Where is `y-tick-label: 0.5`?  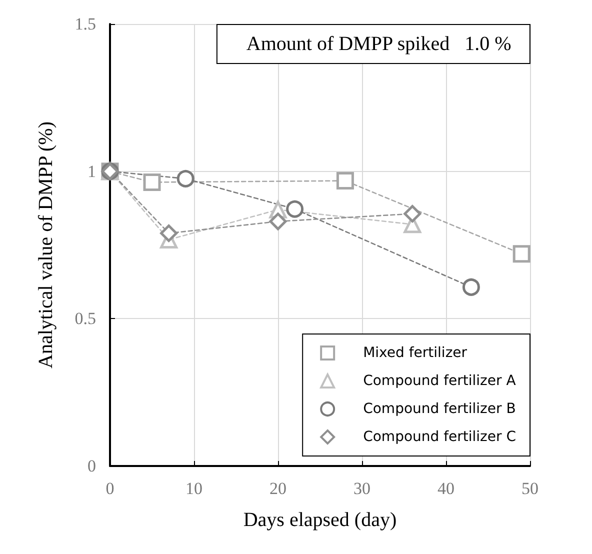
y-tick-label: 0.5 is located at coordinates (85, 318).